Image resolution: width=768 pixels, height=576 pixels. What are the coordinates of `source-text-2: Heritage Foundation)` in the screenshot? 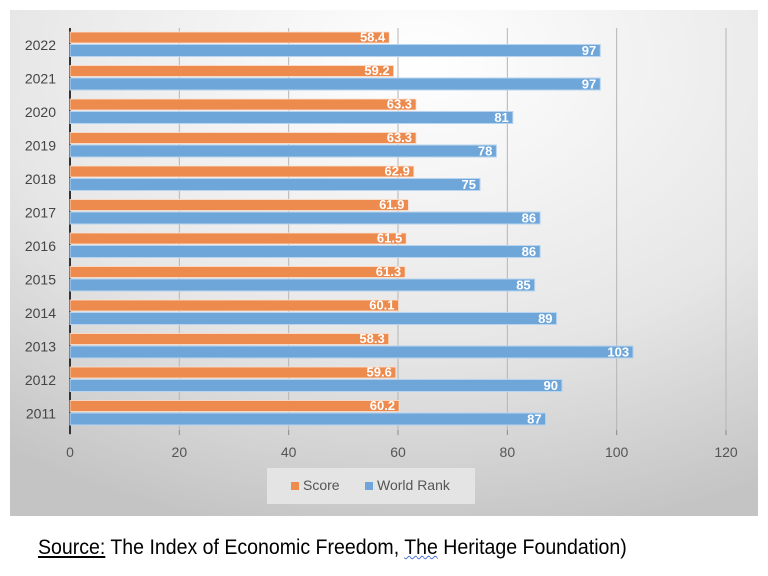 It's located at (532, 547).